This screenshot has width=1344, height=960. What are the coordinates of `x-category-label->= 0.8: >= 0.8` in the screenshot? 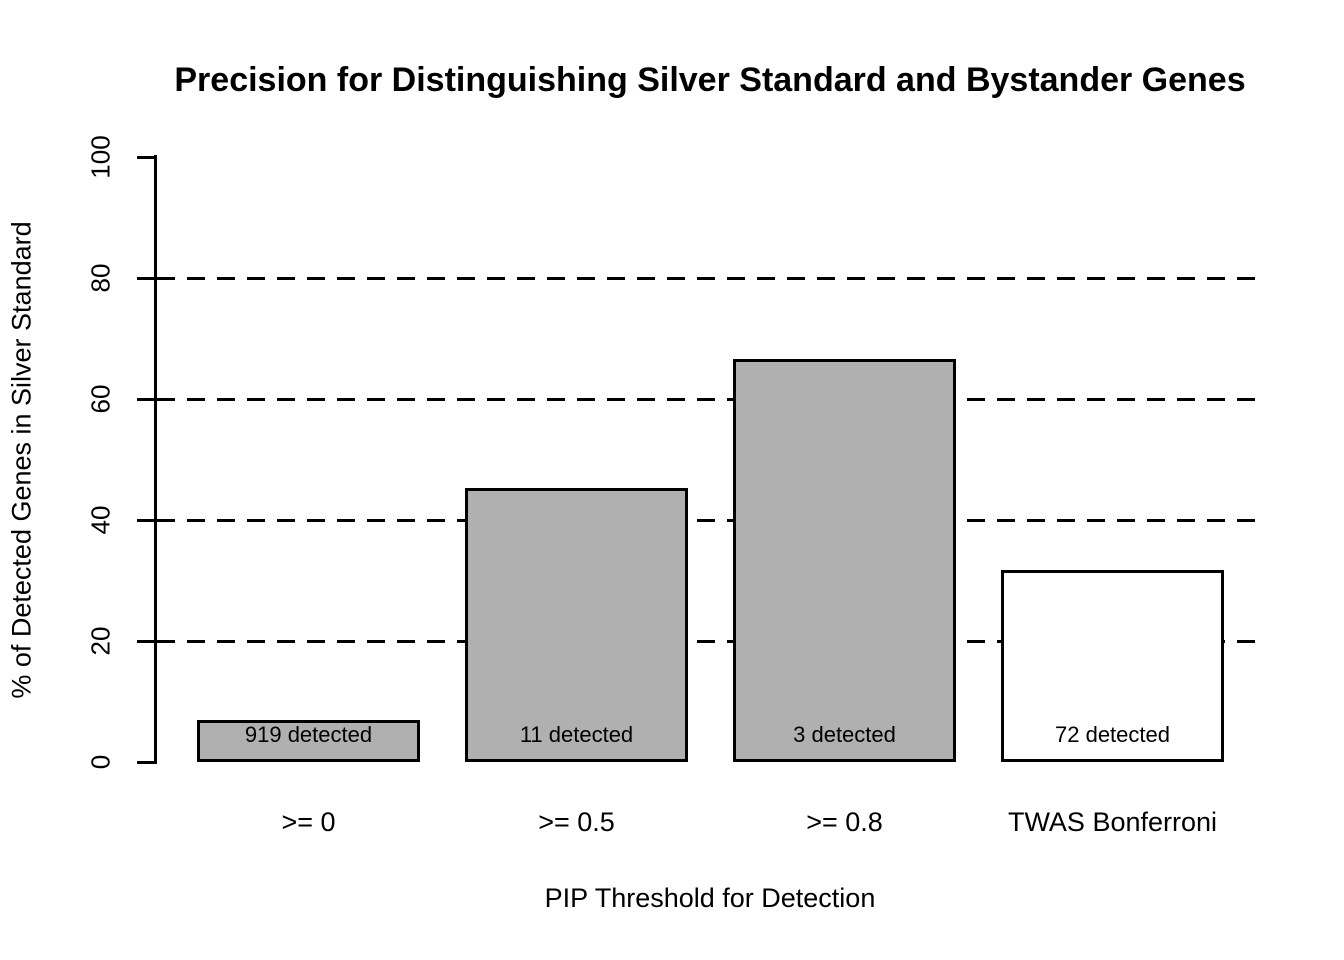 It's located at (844, 822).